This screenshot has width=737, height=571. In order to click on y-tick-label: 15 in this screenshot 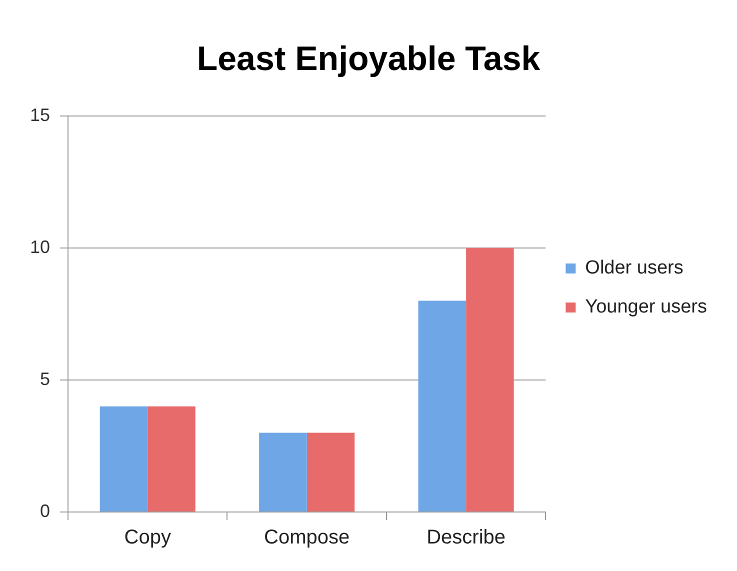, I will do `click(40, 114)`.